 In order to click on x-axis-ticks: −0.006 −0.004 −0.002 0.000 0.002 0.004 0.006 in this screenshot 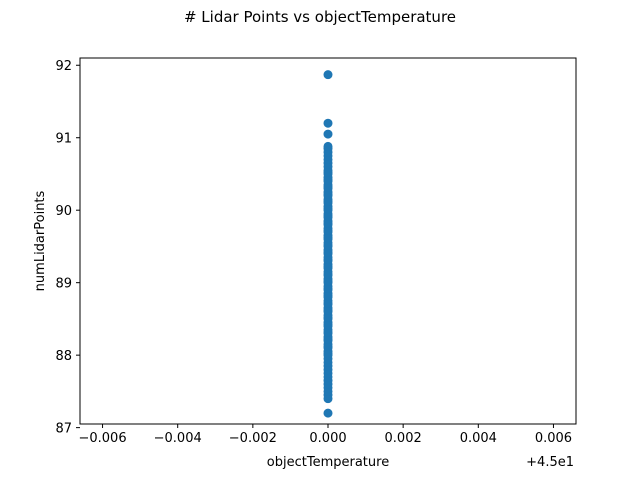, I will do `click(325, 435)`.